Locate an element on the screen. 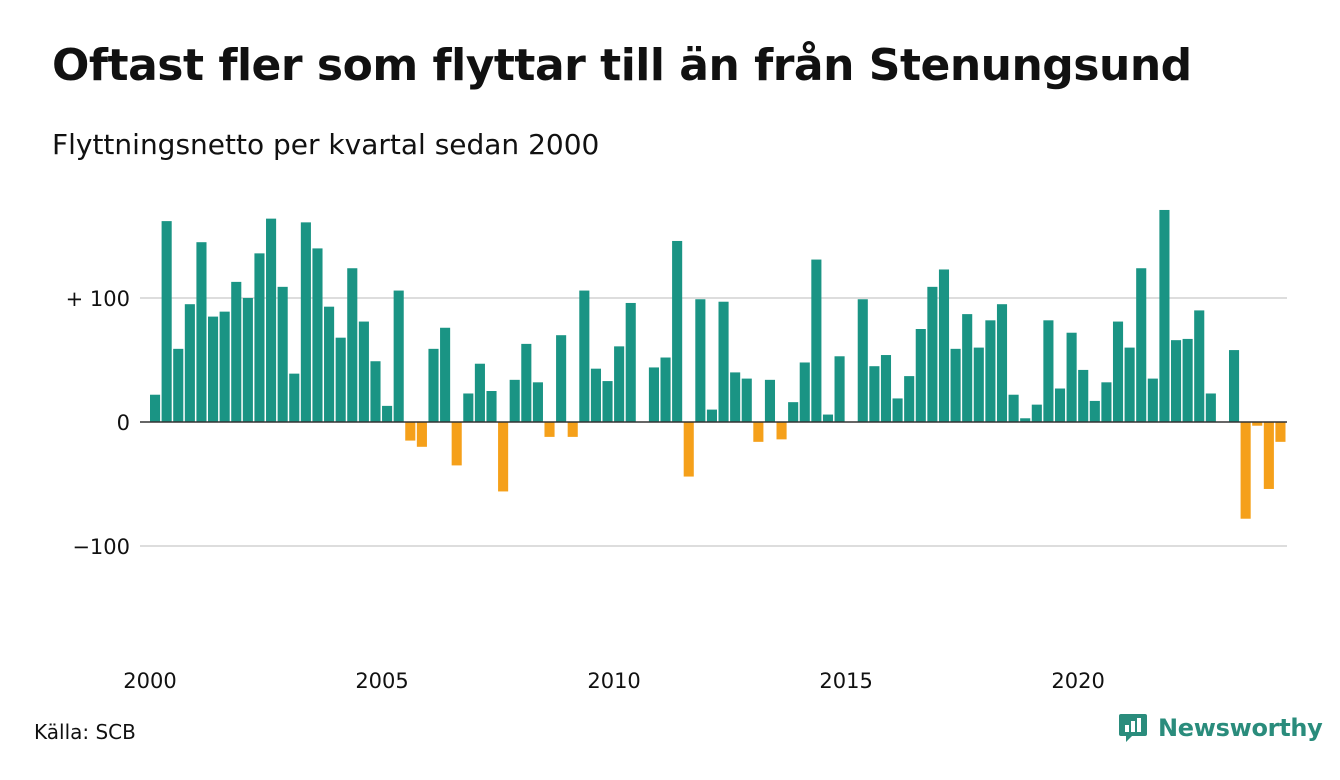 This screenshot has height=780, width=1340. chart-subtitle: Flyttningsnetto per kvartal sedan 2000 is located at coordinates (326, 144).